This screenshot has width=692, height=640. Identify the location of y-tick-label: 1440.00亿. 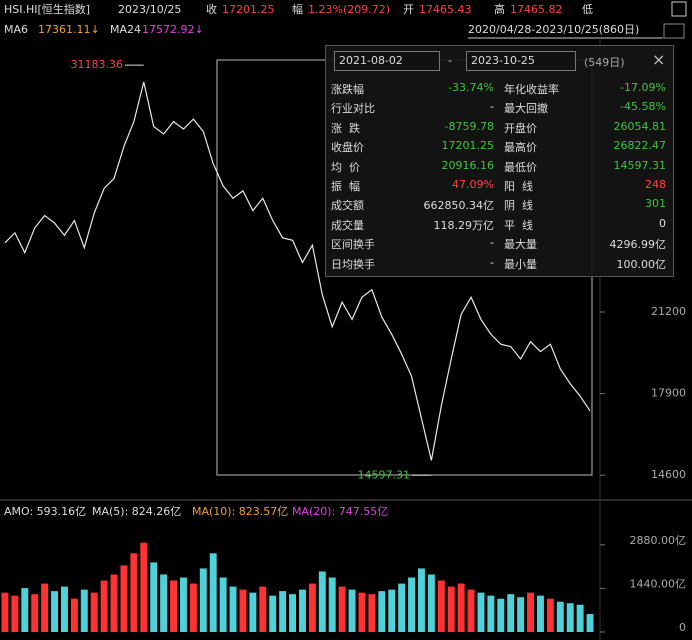
(658, 583).